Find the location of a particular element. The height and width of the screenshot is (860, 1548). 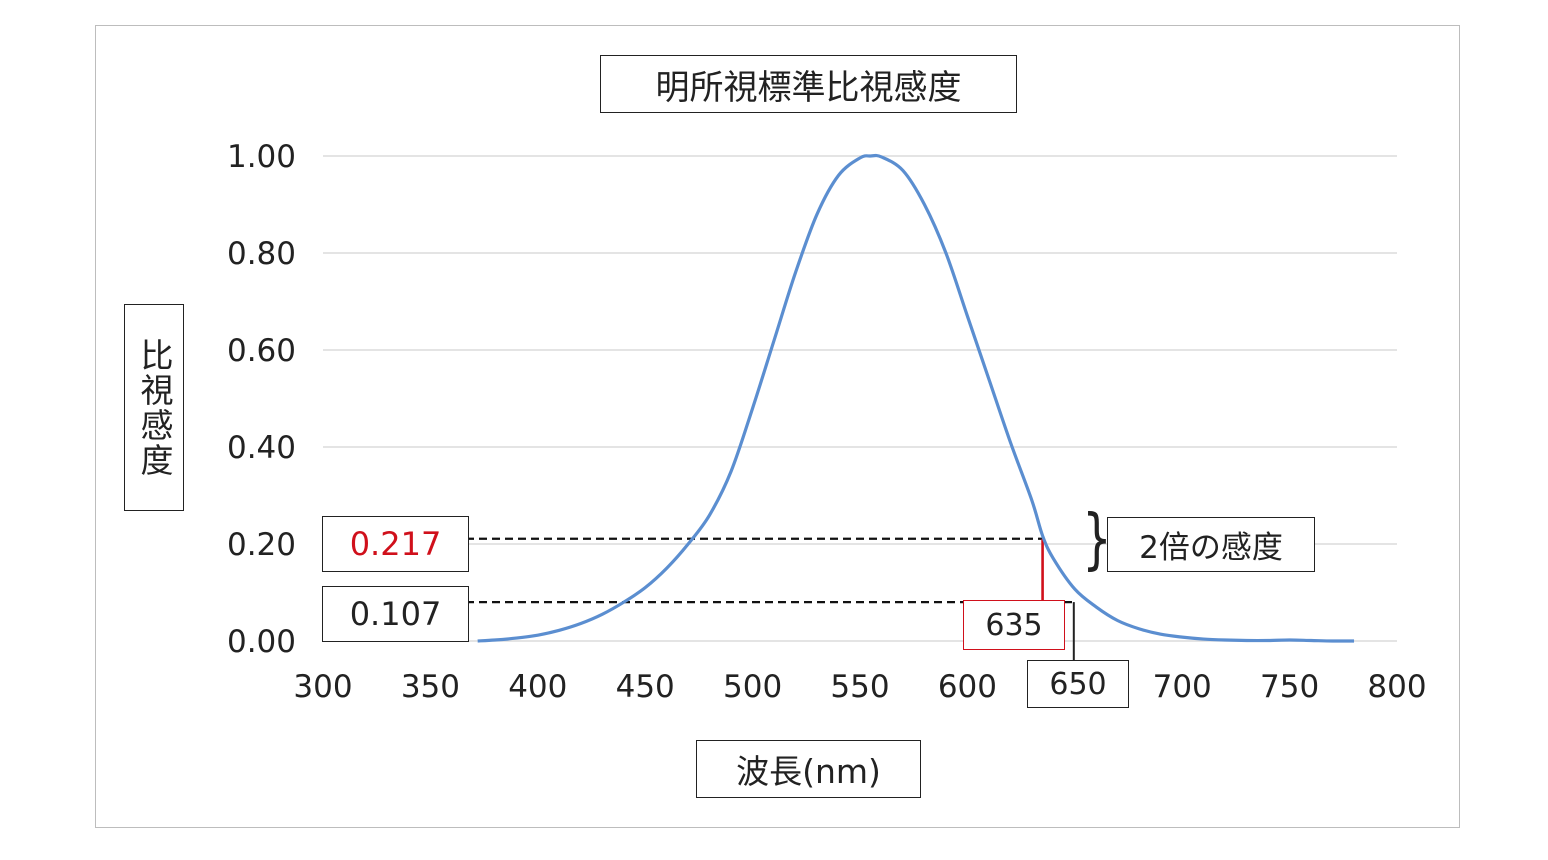

wavelength-label-635: 635 is located at coordinates (1014, 625).